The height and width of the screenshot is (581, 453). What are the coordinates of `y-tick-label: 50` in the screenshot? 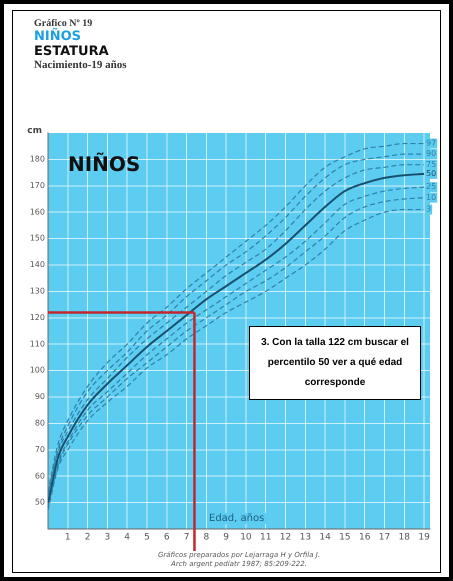 It's located at (39, 502).